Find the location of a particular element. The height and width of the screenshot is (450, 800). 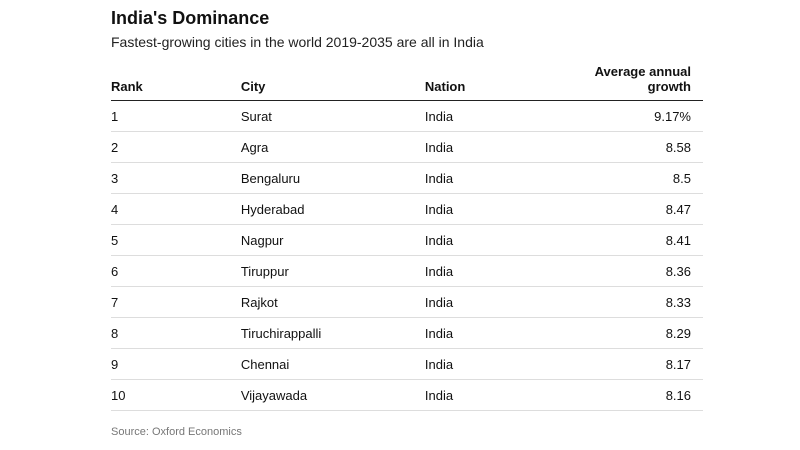

table-row: 9 Chennai India 8.17 is located at coordinates (407, 364).